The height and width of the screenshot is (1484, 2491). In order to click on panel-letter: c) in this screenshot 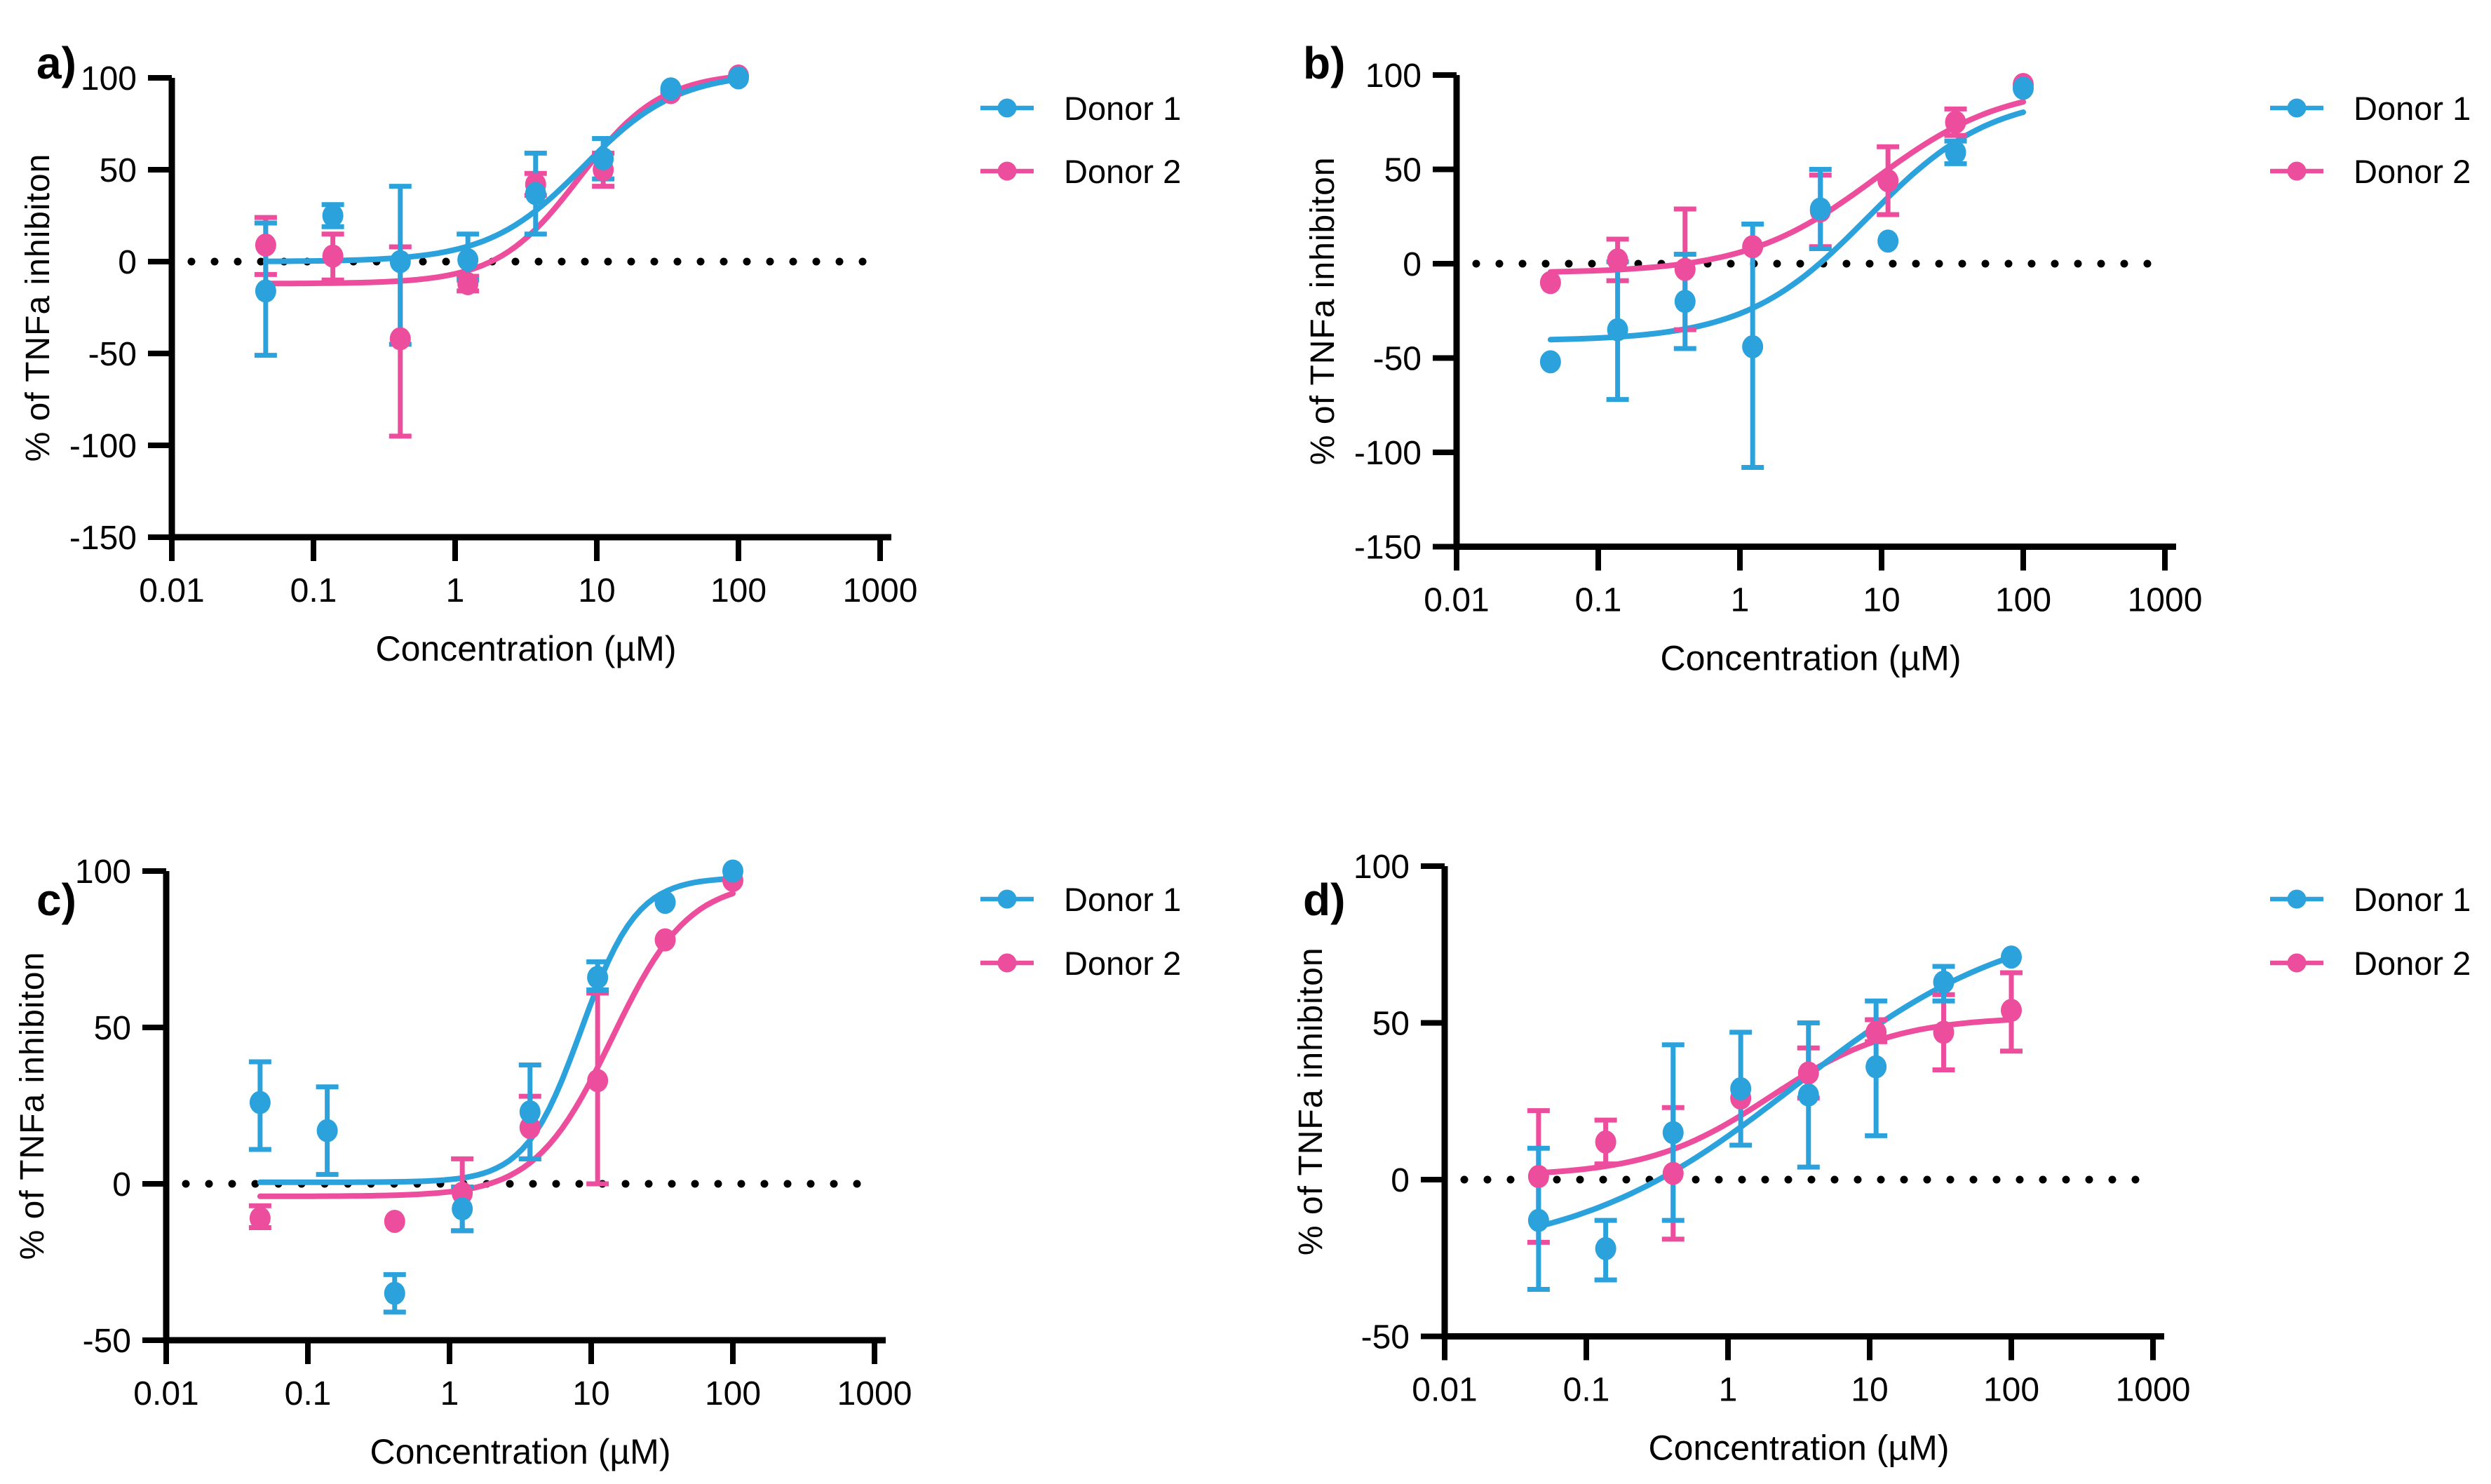, I will do `click(56, 900)`.